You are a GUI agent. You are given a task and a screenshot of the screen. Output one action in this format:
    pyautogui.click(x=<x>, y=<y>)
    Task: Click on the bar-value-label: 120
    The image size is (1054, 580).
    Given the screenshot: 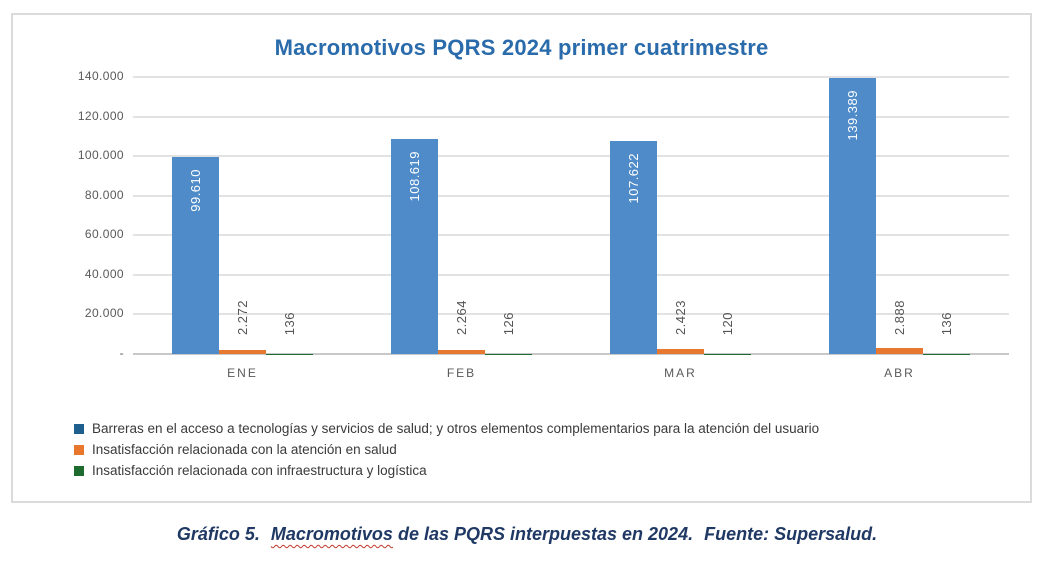 What is the action you would take?
    pyautogui.click(x=727, y=323)
    